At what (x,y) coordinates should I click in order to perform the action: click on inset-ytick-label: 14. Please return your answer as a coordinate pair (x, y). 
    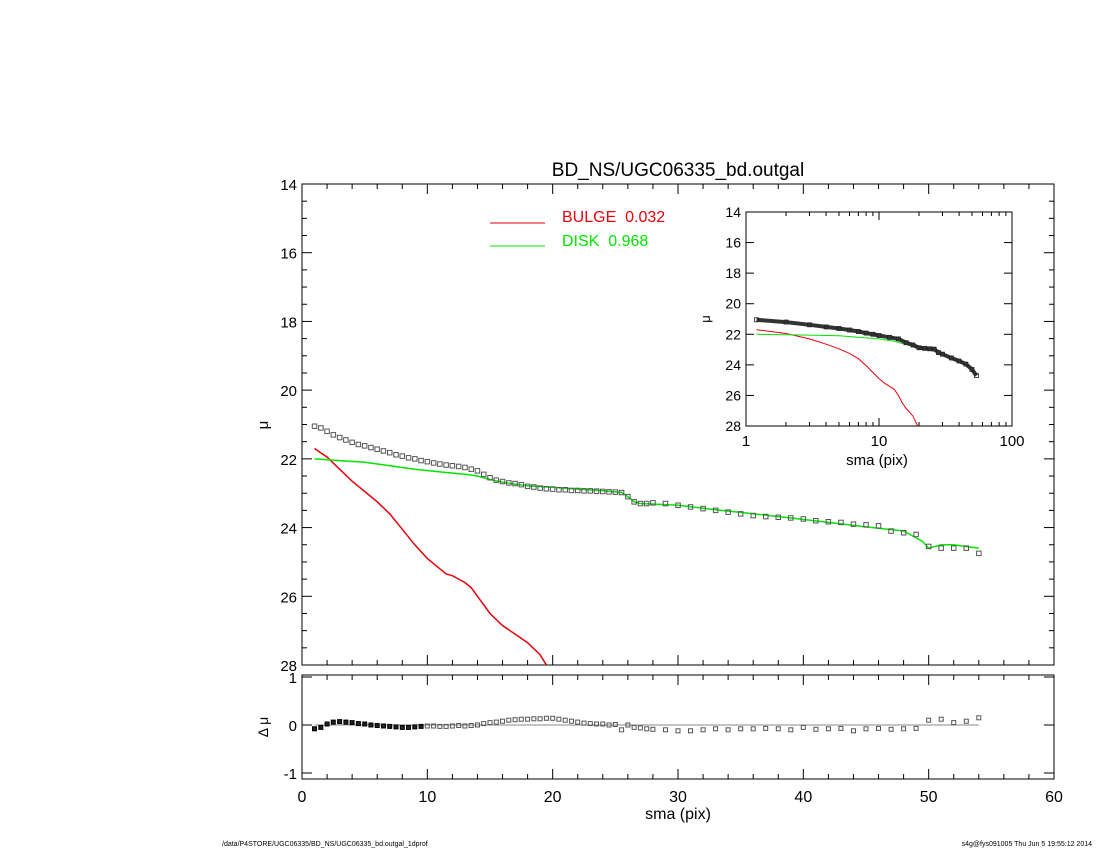
    Looking at the image, I should click on (733, 212).